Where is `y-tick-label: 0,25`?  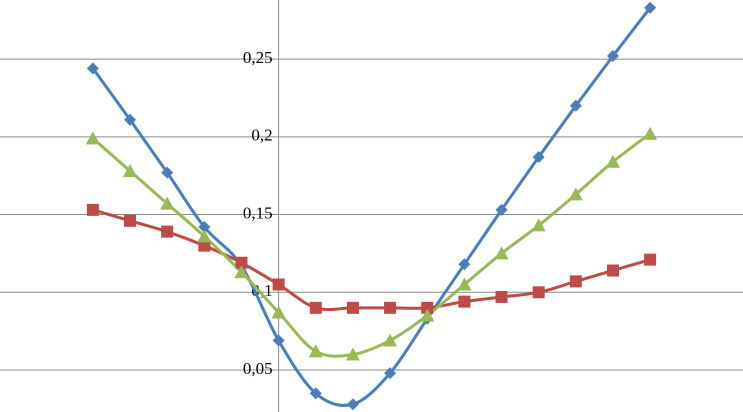
y-tick-label: 0,25 is located at coordinates (258, 57).